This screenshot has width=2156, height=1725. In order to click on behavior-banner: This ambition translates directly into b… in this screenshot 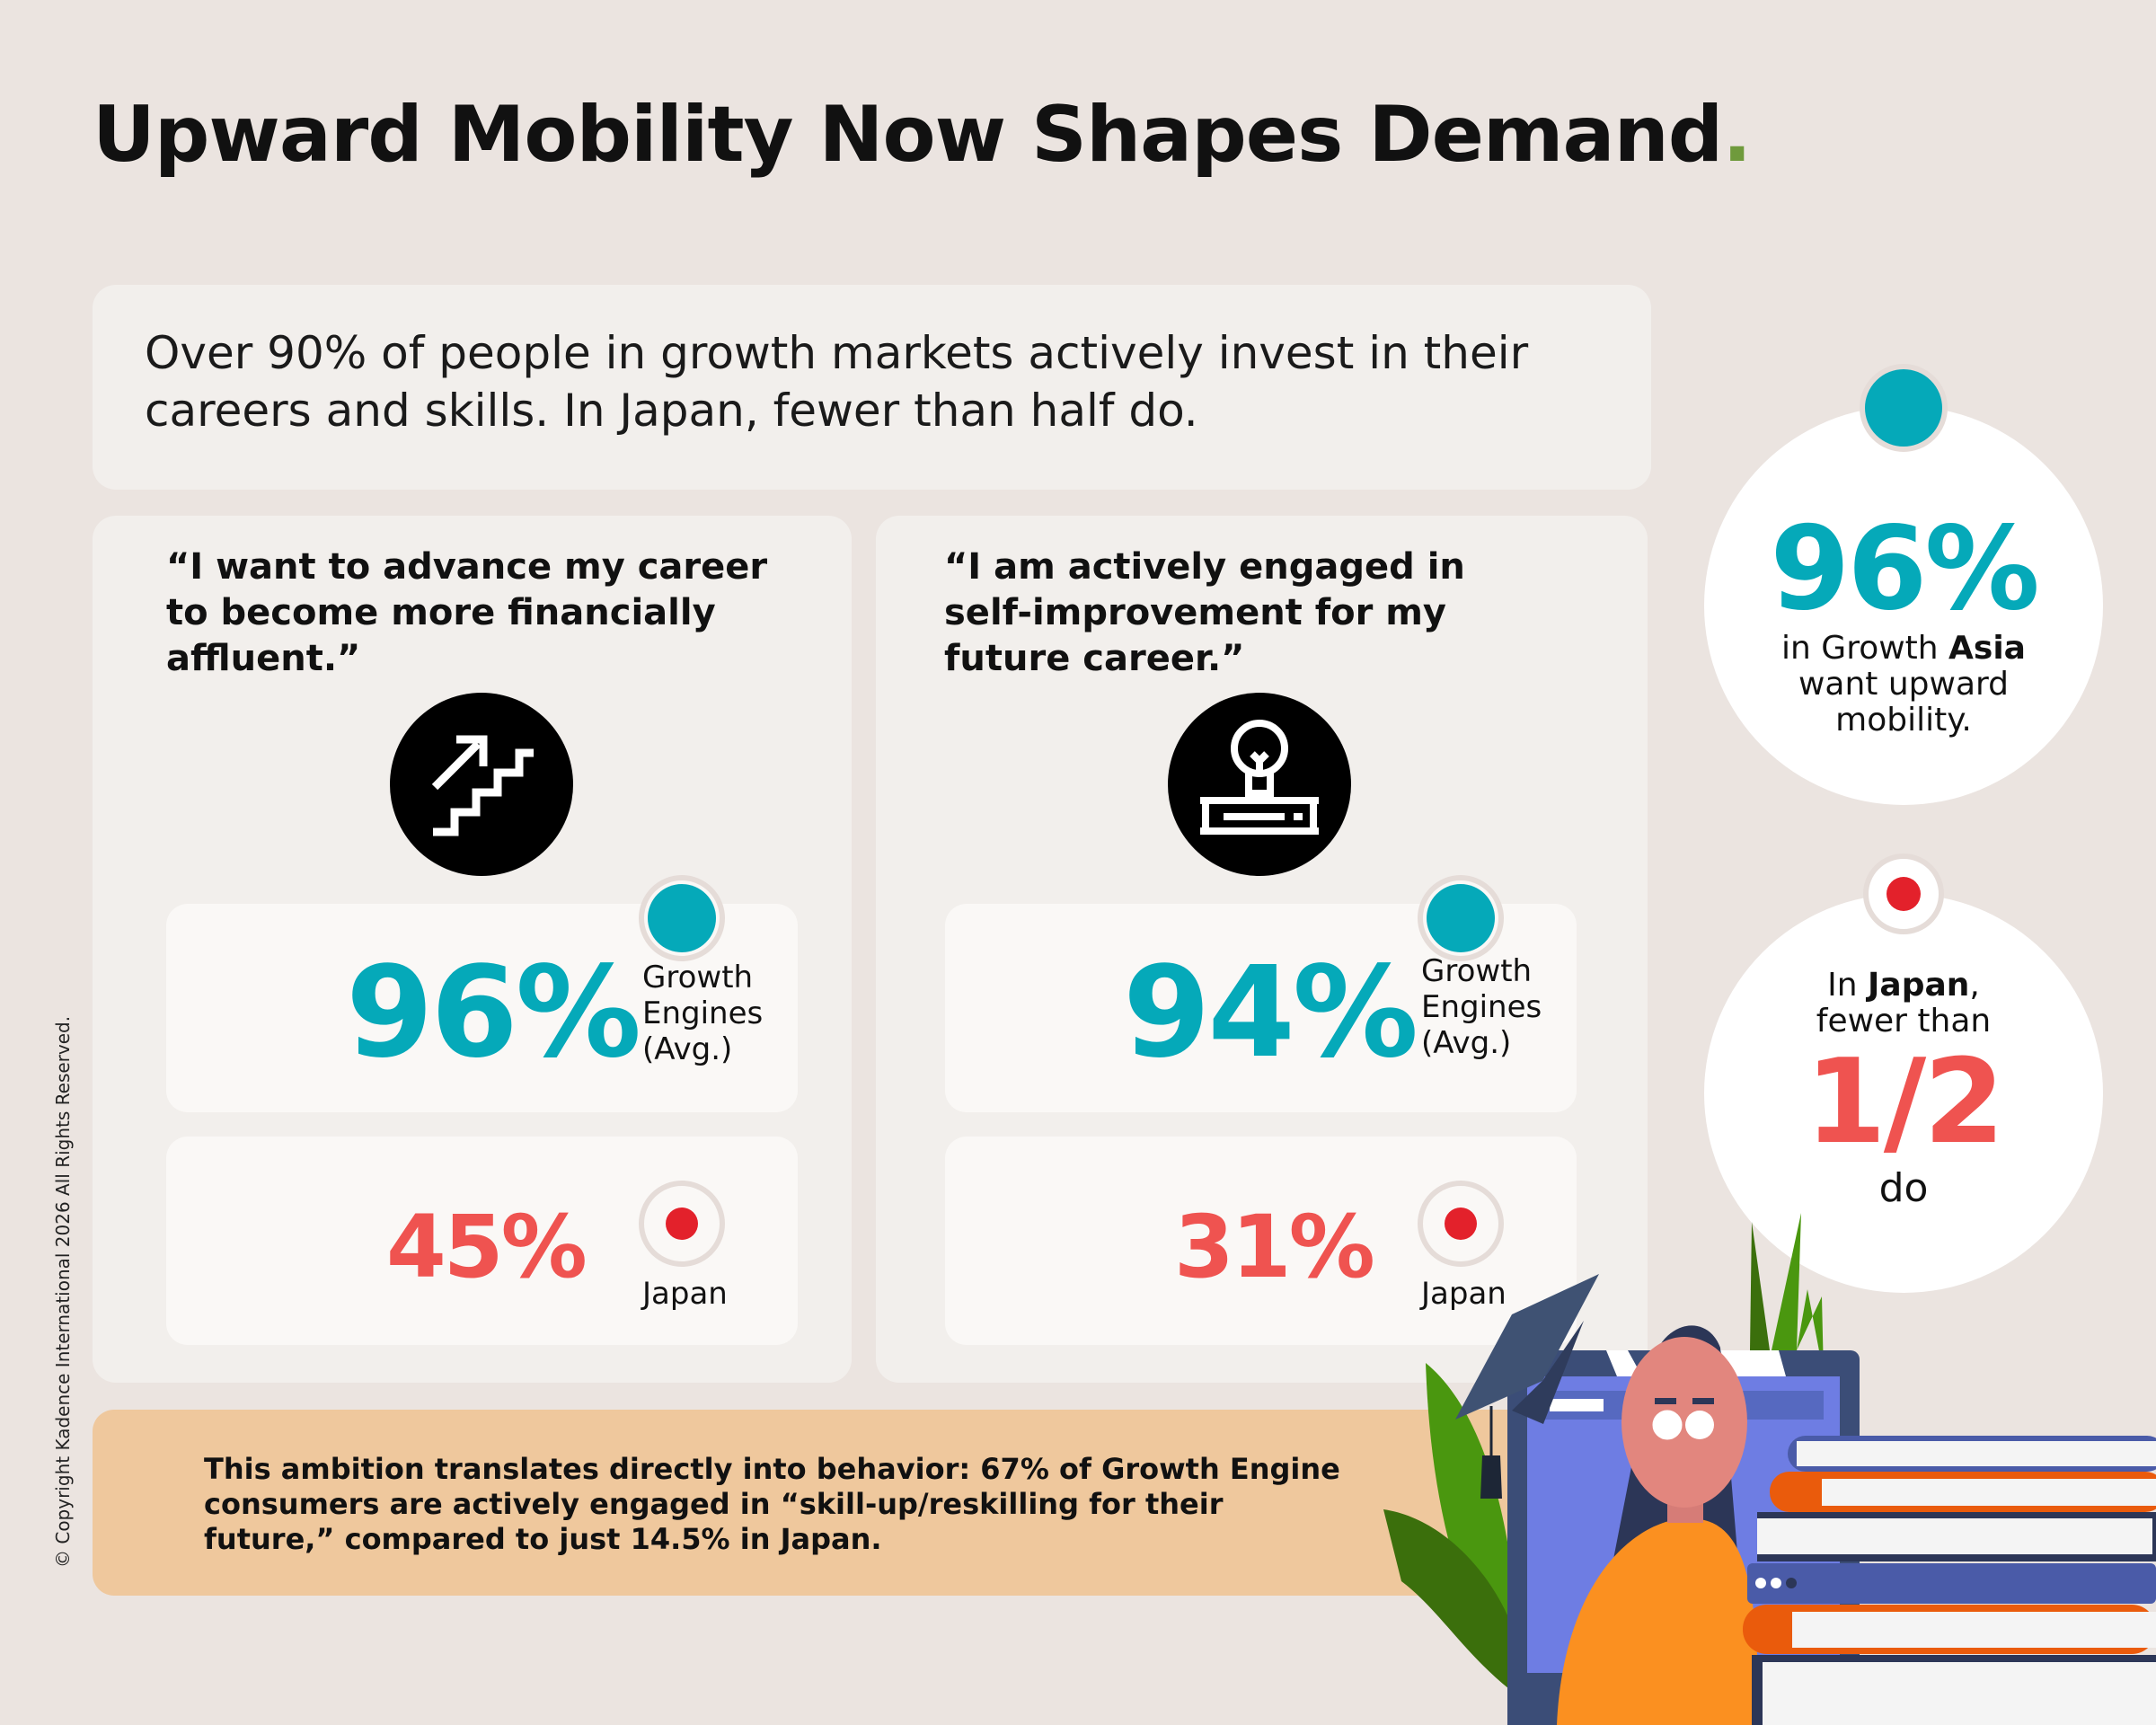, I will do `click(834, 1503)`.